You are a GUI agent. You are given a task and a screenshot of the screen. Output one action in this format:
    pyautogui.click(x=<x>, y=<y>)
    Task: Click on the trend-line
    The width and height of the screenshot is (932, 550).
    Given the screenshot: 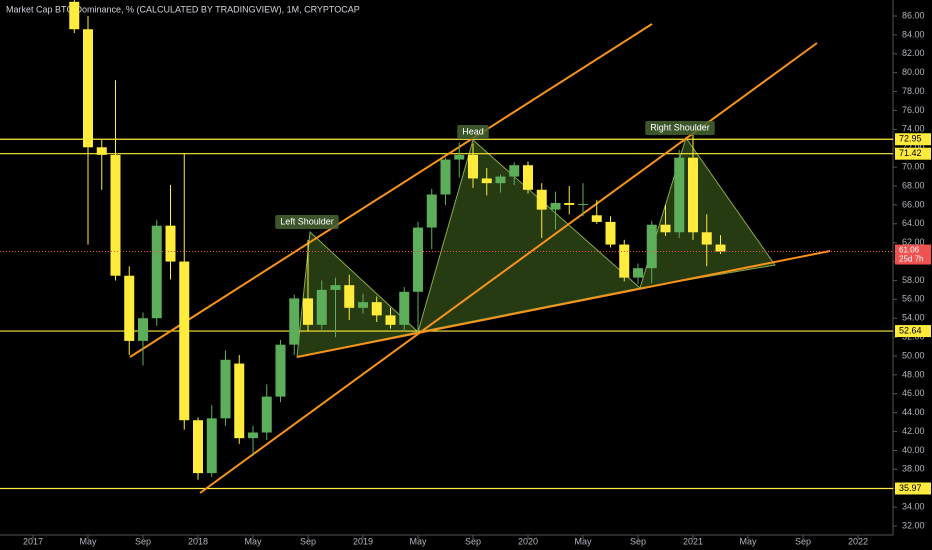 What is the action you would take?
    pyautogui.click(x=563, y=304)
    